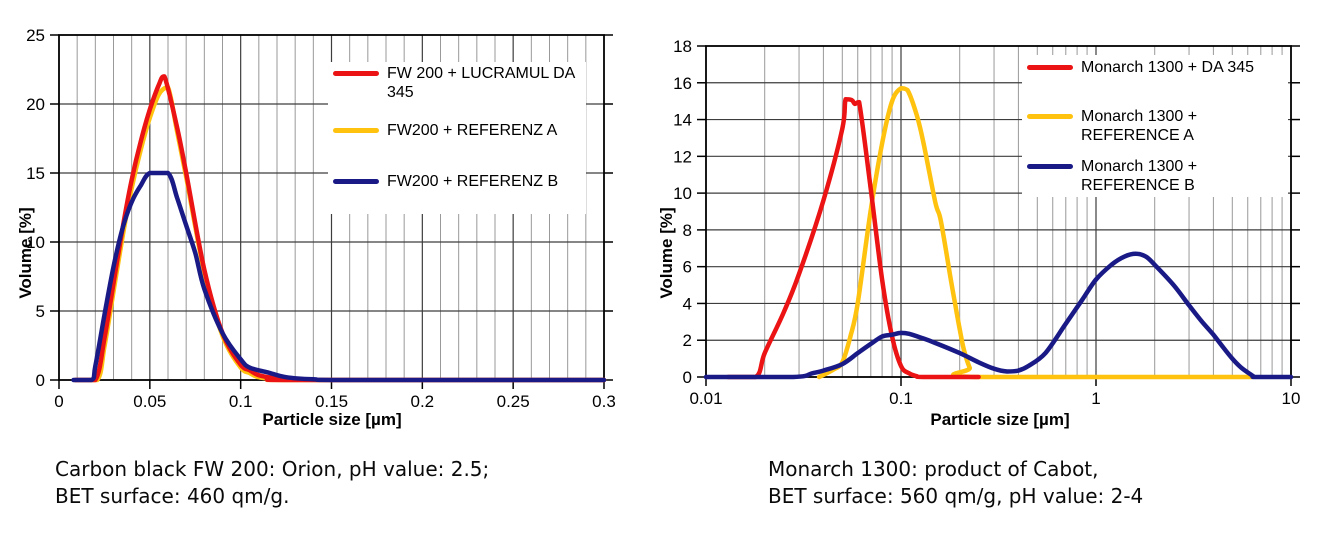 This screenshot has width=1330, height=552. What do you see at coordinates (687, 377) in the screenshot?
I see `right-chart-y-tick-label: 0` at bounding box center [687, 377].